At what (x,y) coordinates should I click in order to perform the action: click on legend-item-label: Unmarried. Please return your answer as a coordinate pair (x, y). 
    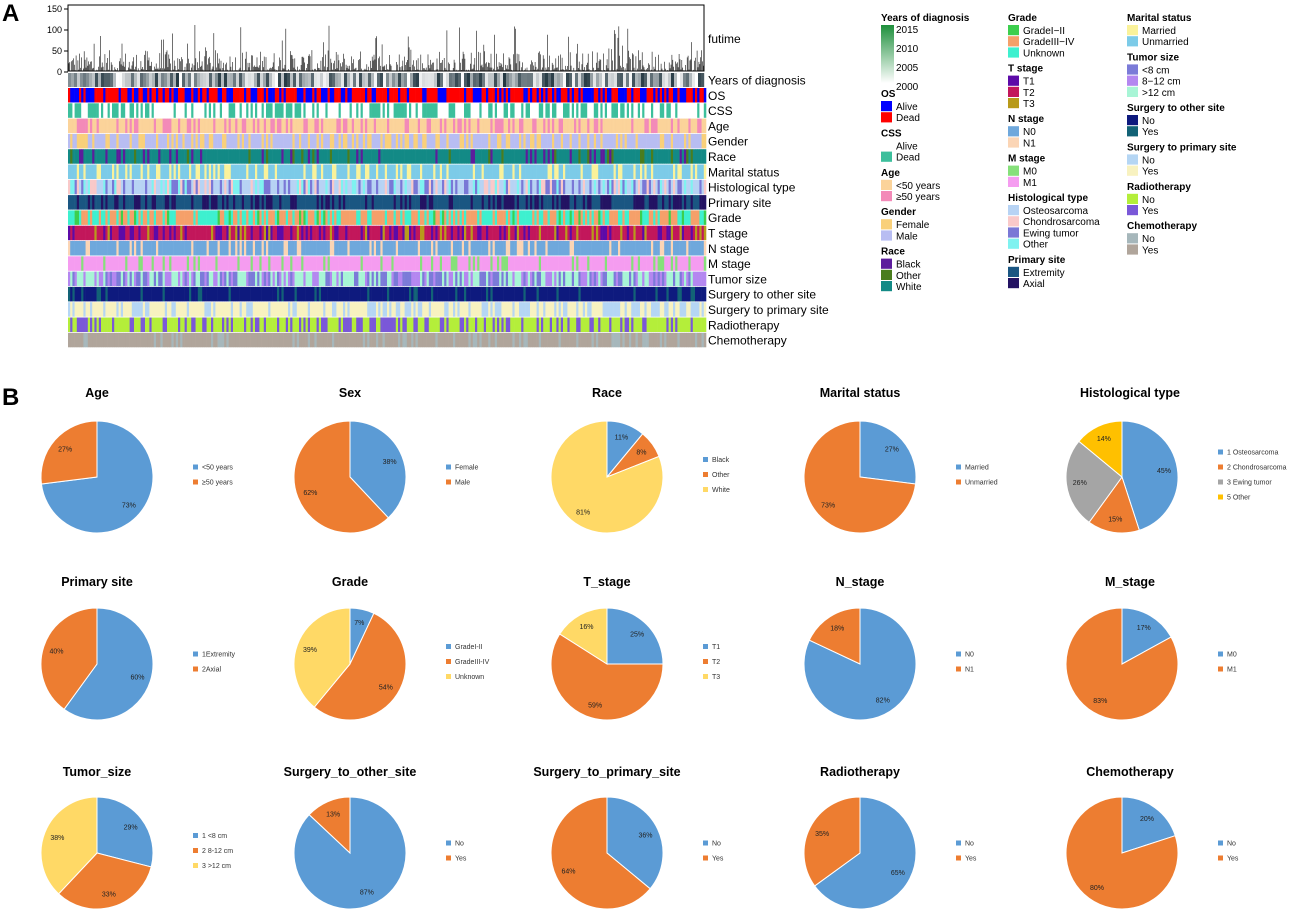
    Looking at the image, I should click on (1165, 42).